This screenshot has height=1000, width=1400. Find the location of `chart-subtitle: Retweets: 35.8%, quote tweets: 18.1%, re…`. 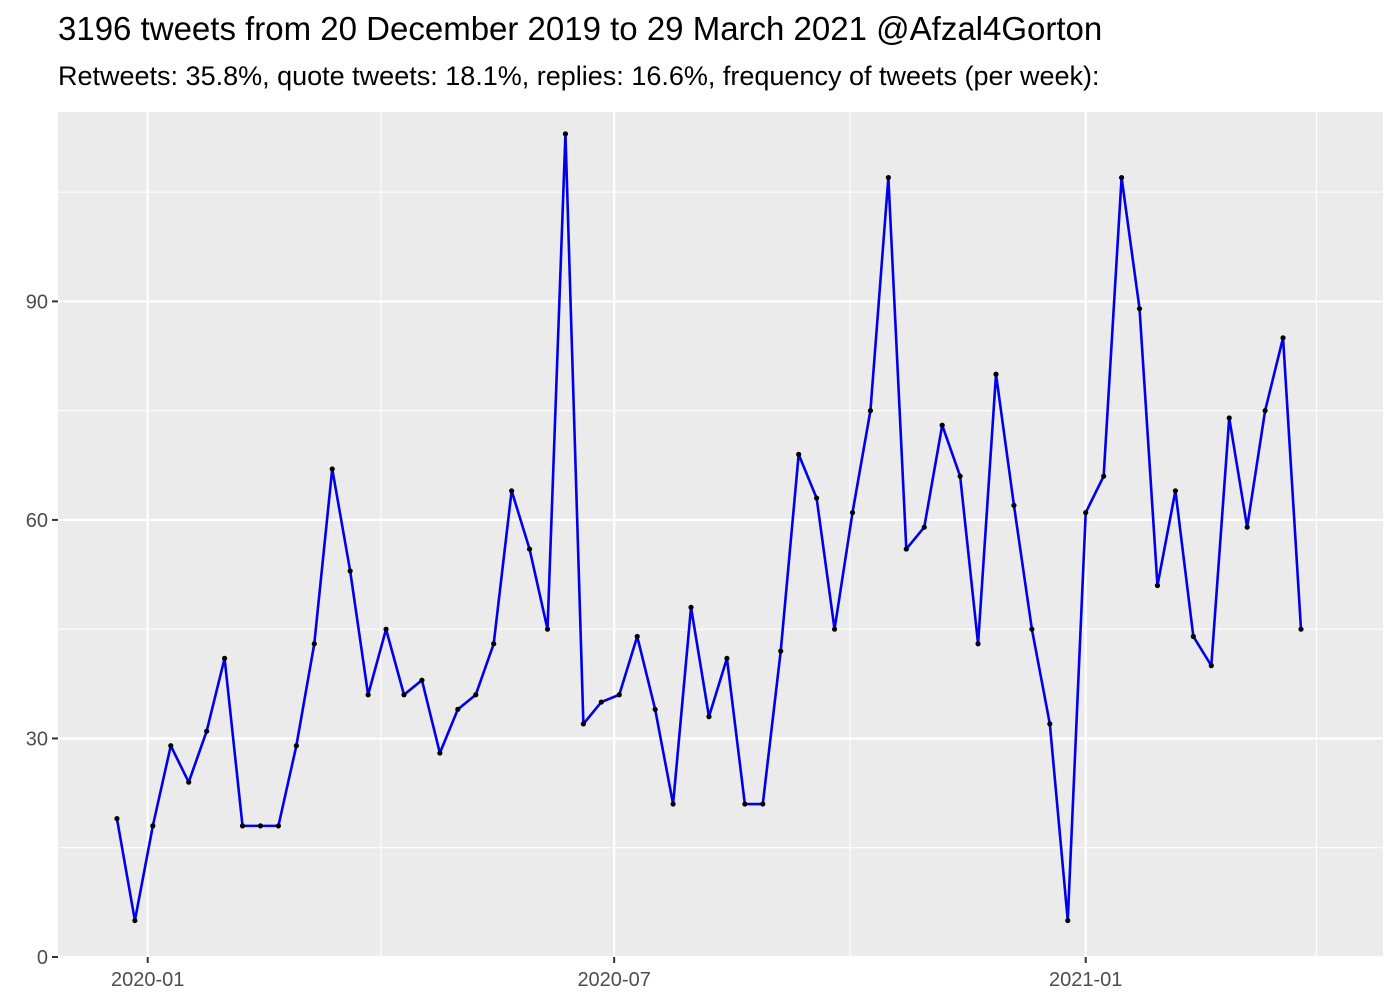

chart-subtitle: Retweets: 35.8%, quote tweets: 18.1%, re… is located at coordinates (579, 76).